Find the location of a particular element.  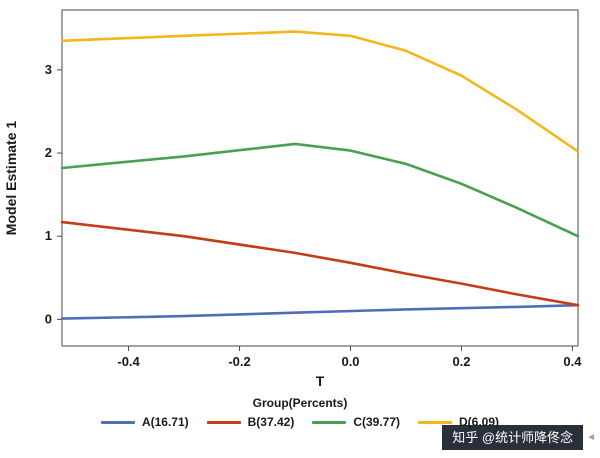

y-tick-label: 1 is located at coordinates (48, 235).